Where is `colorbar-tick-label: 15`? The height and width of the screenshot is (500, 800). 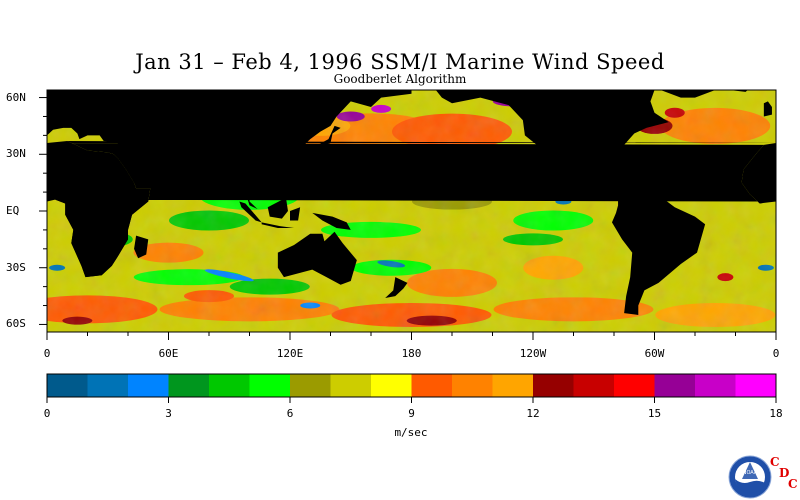
colorbar-tick-label: 15 is located at coordinates (654, 413).